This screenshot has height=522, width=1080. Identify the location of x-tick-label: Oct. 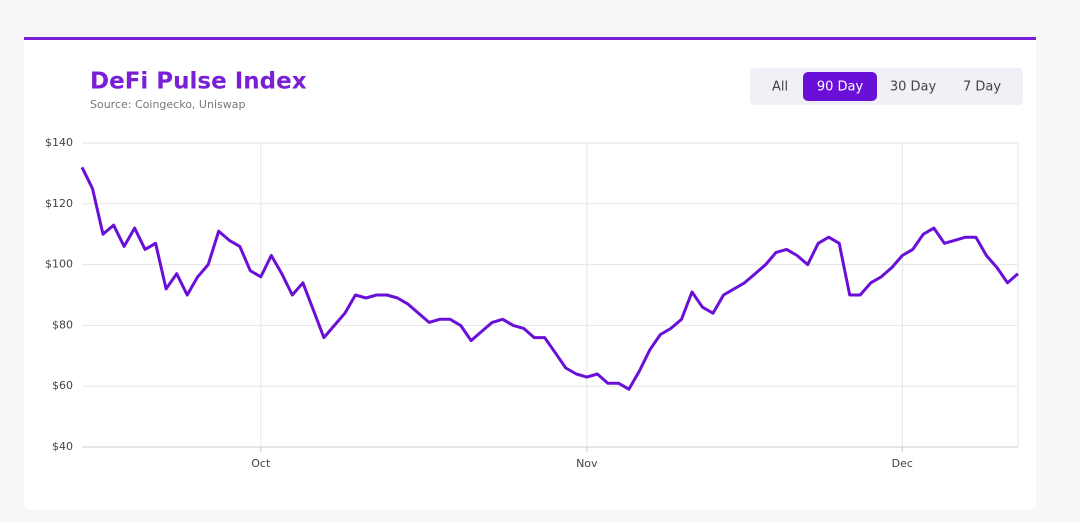
(261, 463).